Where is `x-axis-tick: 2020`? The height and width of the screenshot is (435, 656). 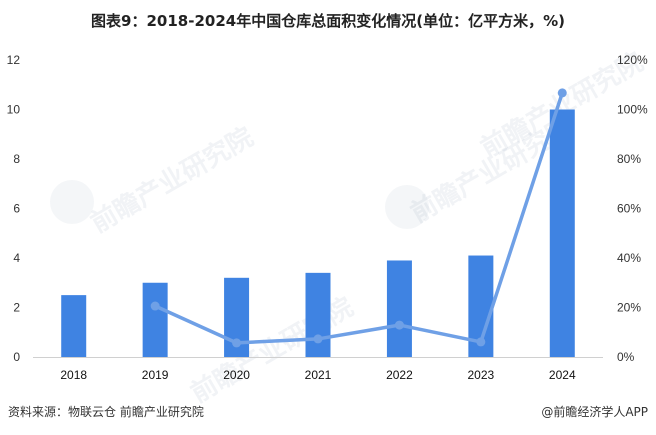 x-axis-tick: 2020 is located at coordinates (236, 375).